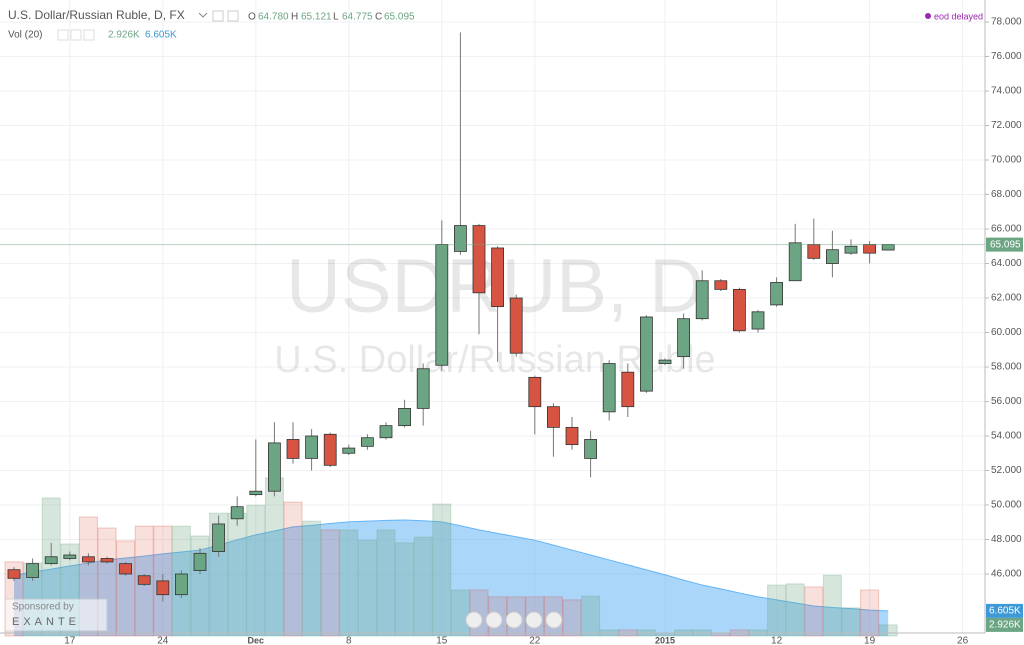  I want to click on scroll-right, so click(554, 620).